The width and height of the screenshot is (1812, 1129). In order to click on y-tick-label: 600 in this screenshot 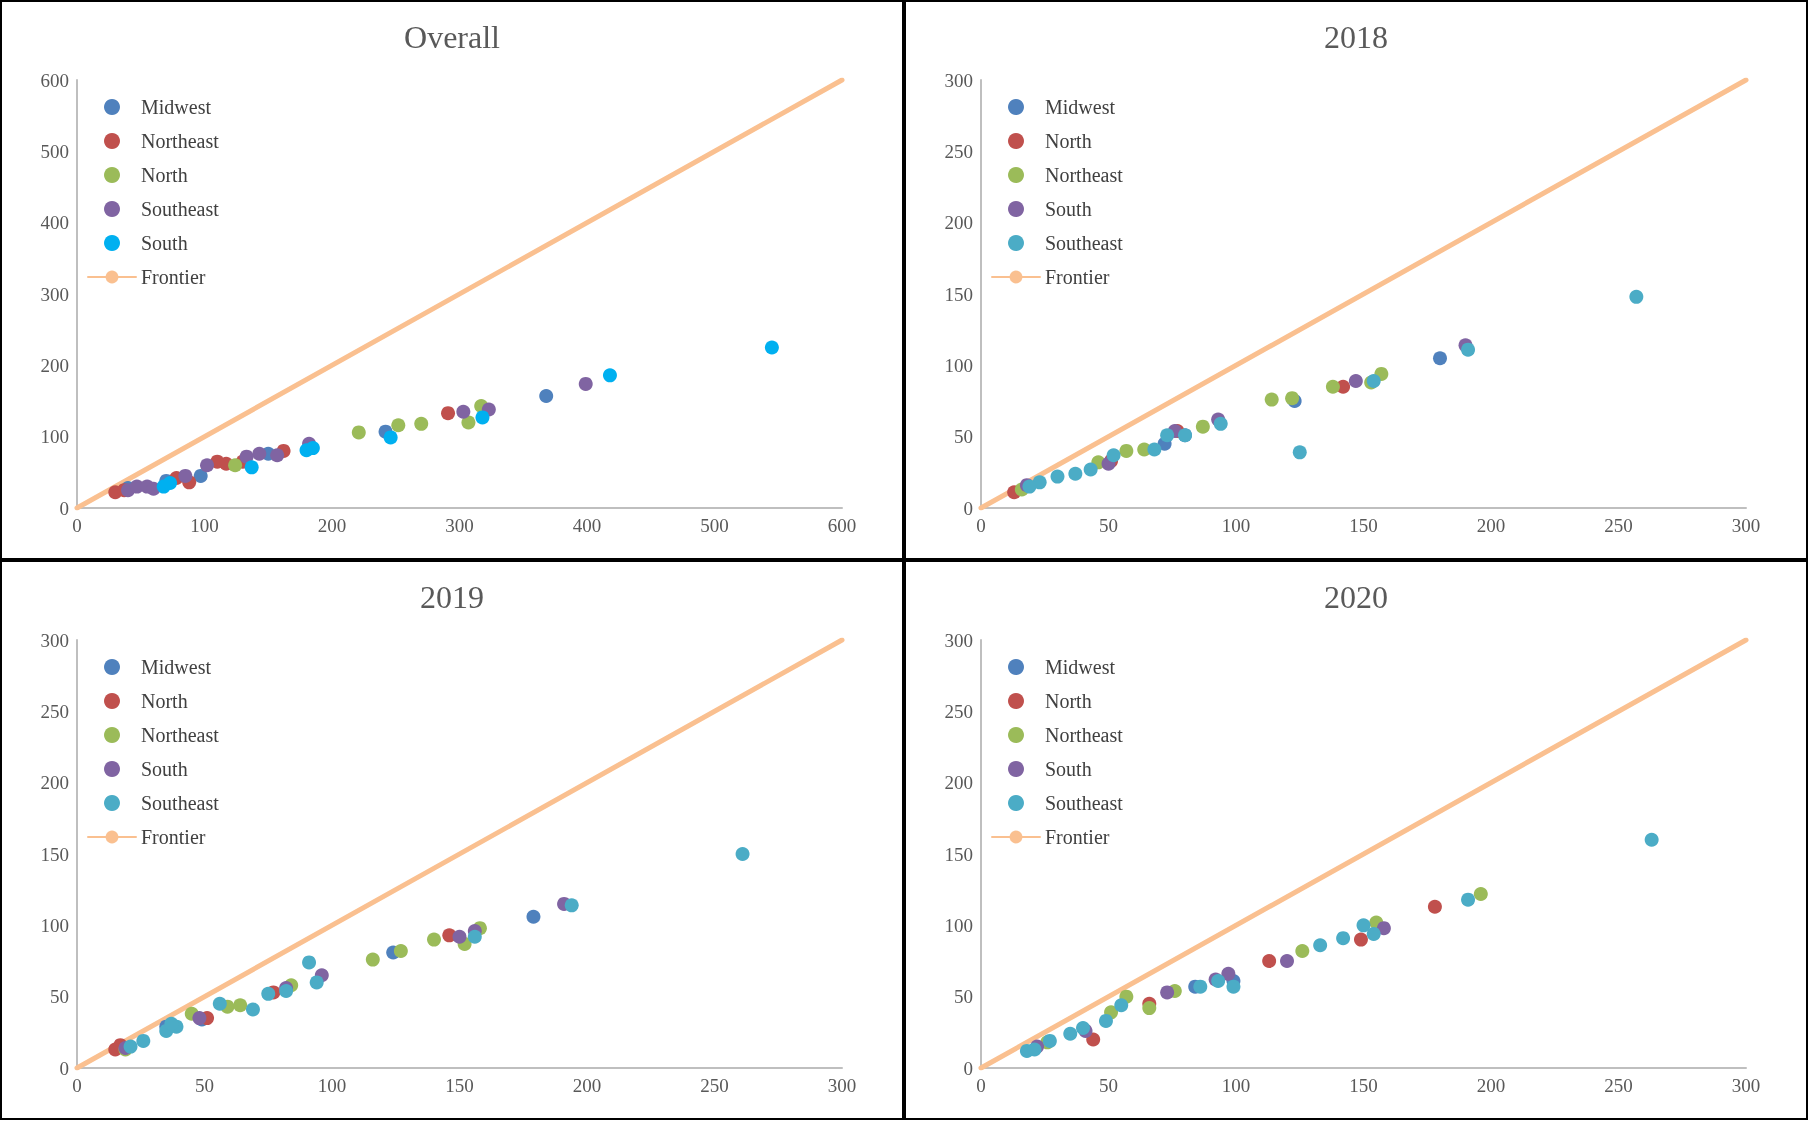, I will do `click(54, 80)`.